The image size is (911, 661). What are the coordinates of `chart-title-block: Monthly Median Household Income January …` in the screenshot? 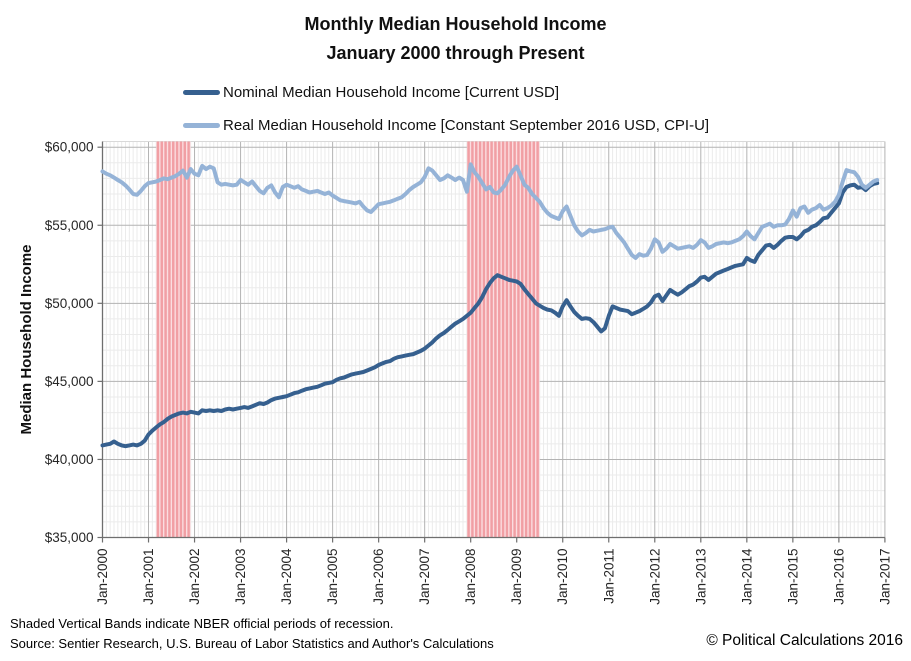 It's located at (455, 39).